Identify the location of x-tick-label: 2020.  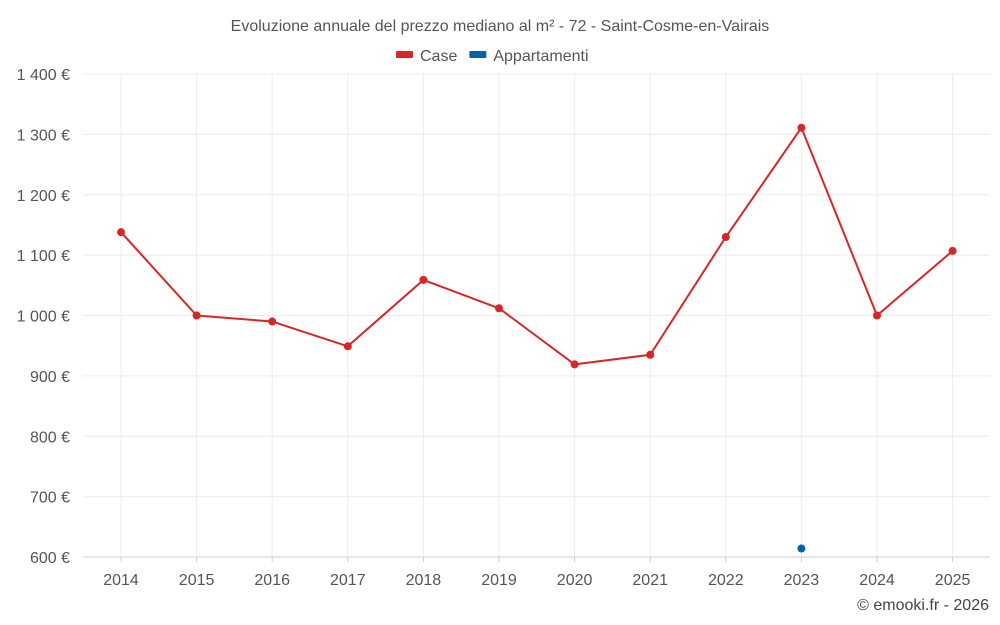
(575, 580).